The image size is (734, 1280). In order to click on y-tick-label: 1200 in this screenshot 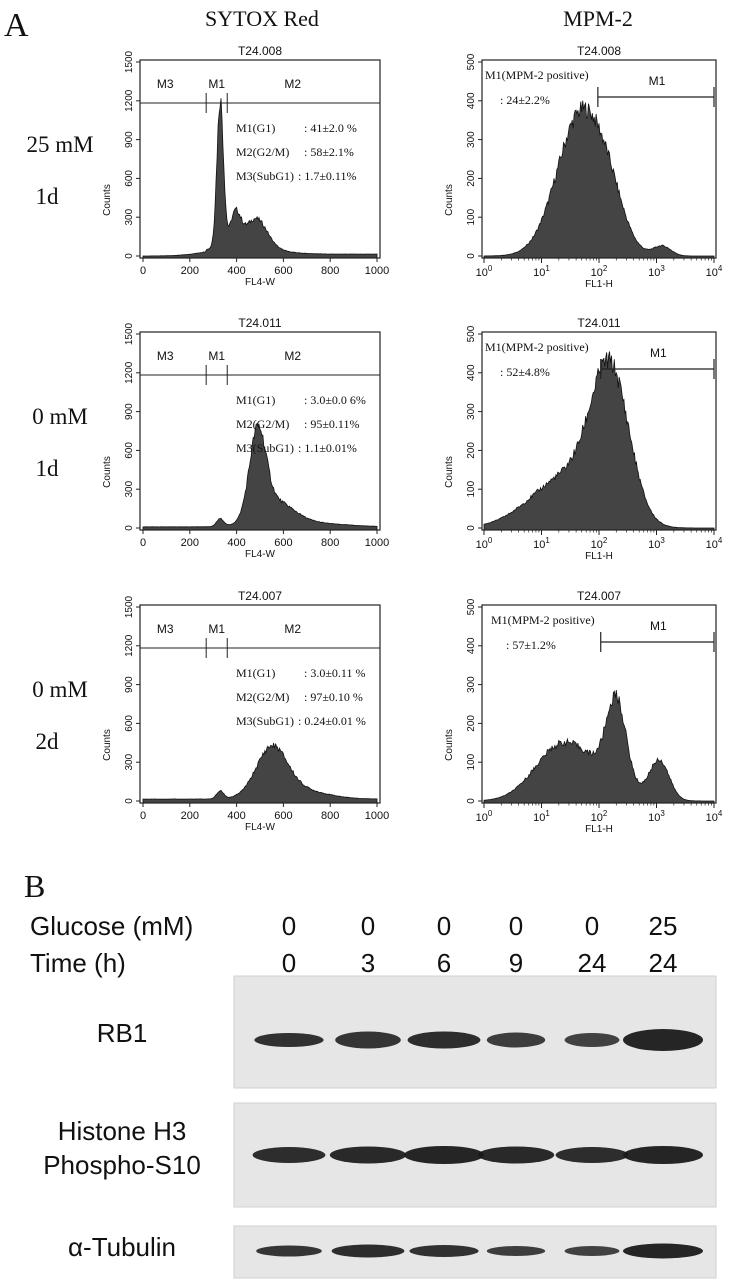, I will do `click(129, 100)`.